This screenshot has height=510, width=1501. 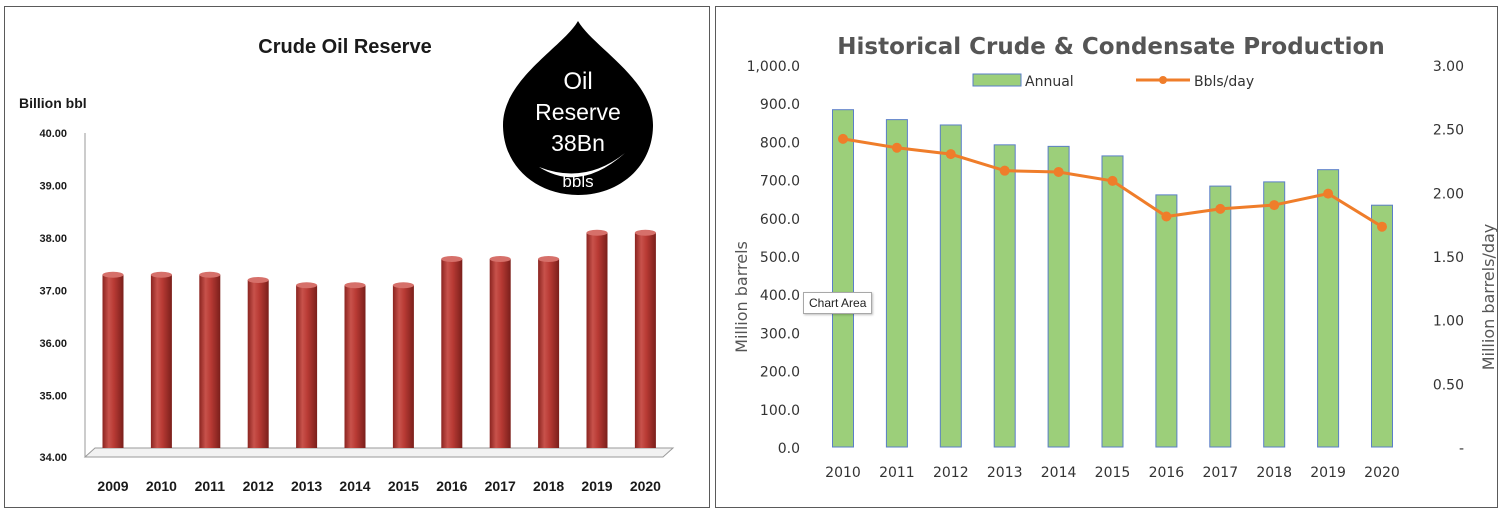 I want to click on reserve-x-tick-label: 2015, so click(x=403, y=486).